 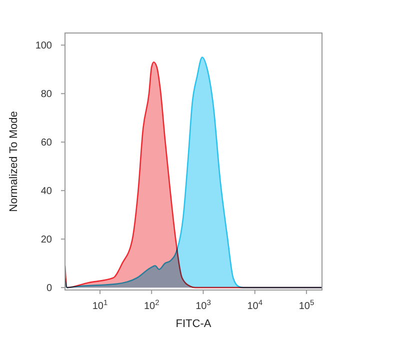 I want to click on y-axis-title: Normalized To Mode, so click(x=14, y=161).